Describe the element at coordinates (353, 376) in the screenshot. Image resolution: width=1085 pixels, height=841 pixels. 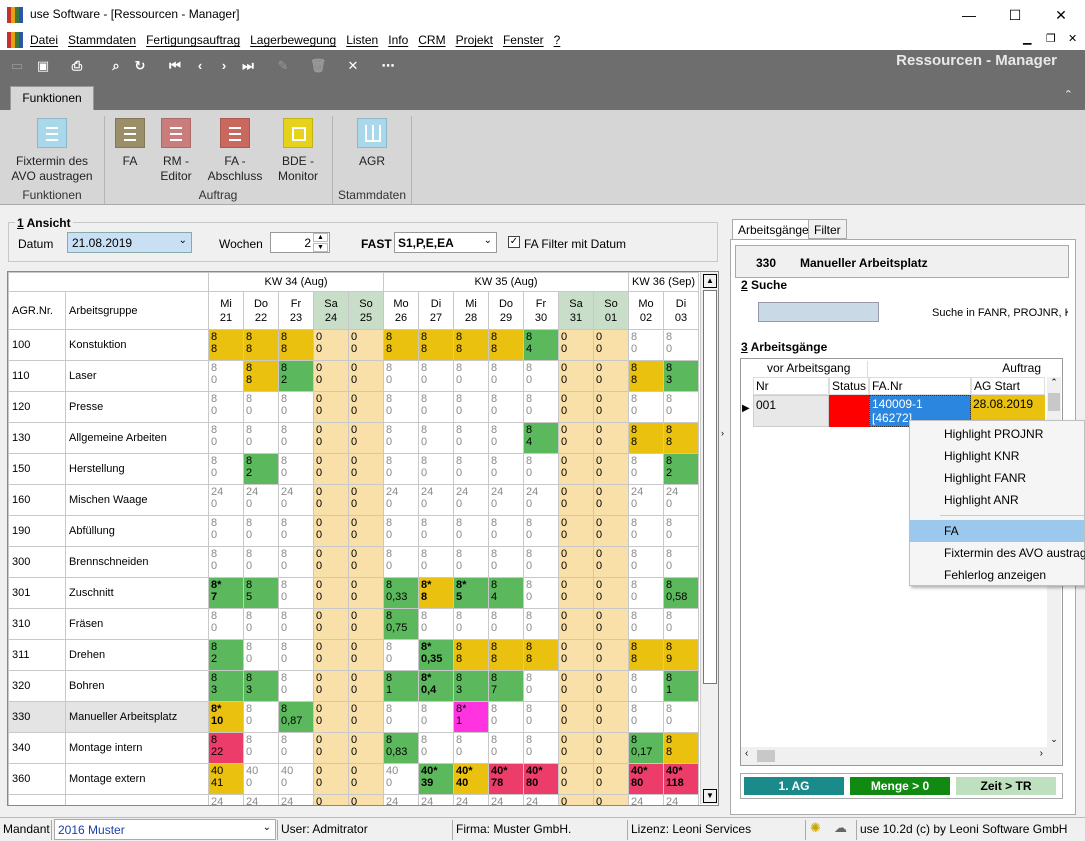
I see `table-row: 110 Laser 8 0 8 8 8 2 0 0 0 0 8 0 8 0 8 0 8 0 8 0 0 0 0 0 8 8 8 3` at that location.